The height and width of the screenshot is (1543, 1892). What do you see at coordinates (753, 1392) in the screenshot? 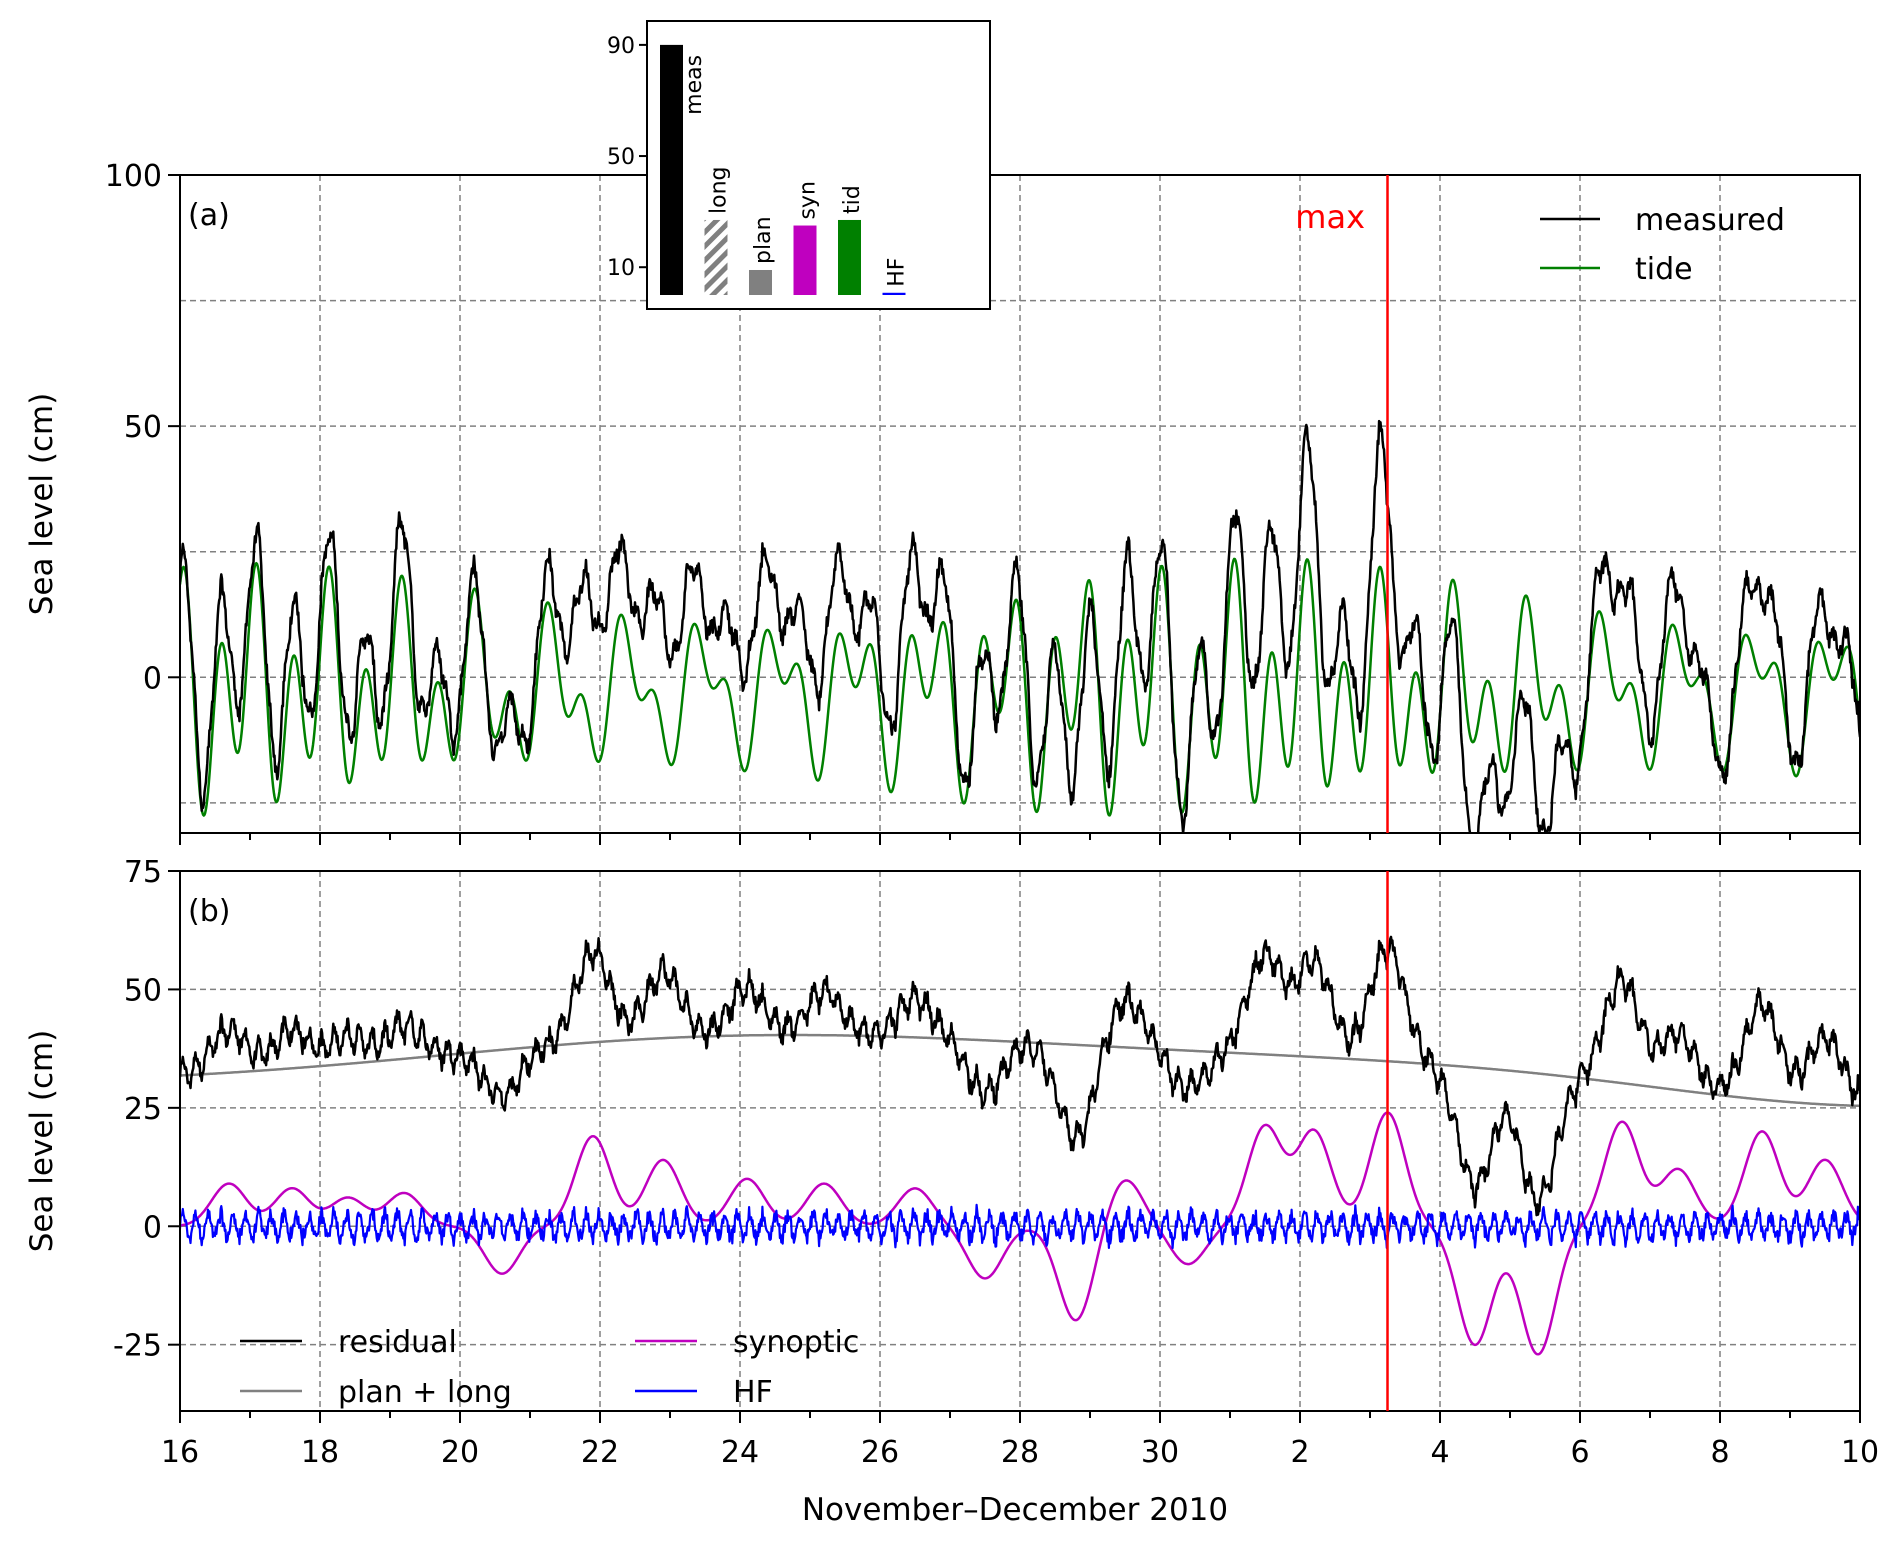
I see `legend-hf-label: HF` at bounding box center [753, 1392].